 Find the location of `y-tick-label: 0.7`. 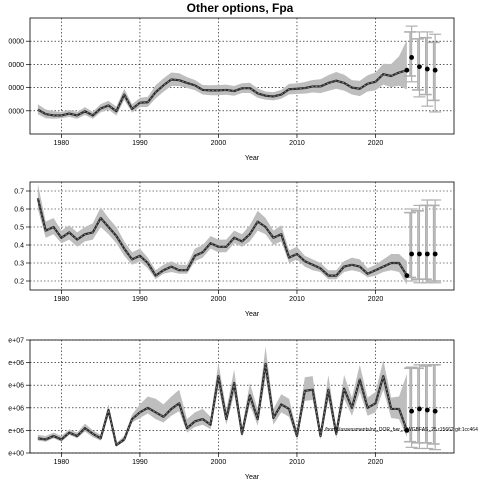

y-tick-label: 0.7 is located at coordinates (19, 192).